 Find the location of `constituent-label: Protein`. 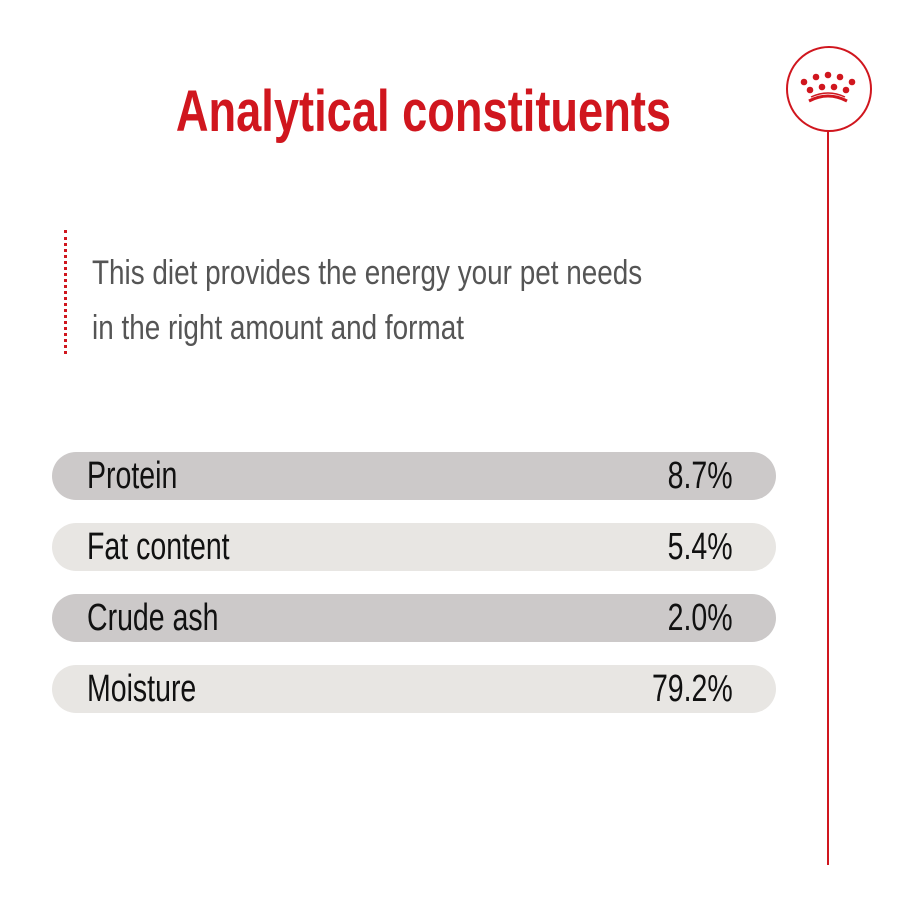

constituent-label: Protein is located at coordinates (132, 476).